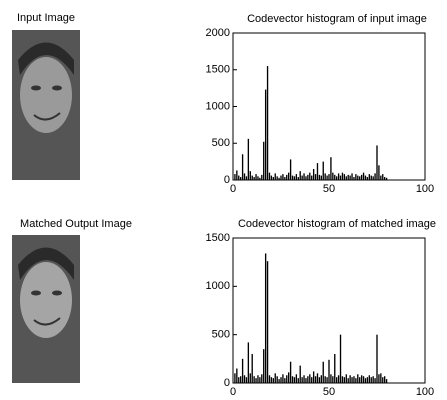  I want to click on y-tick-label: 500, so click(221, 143).